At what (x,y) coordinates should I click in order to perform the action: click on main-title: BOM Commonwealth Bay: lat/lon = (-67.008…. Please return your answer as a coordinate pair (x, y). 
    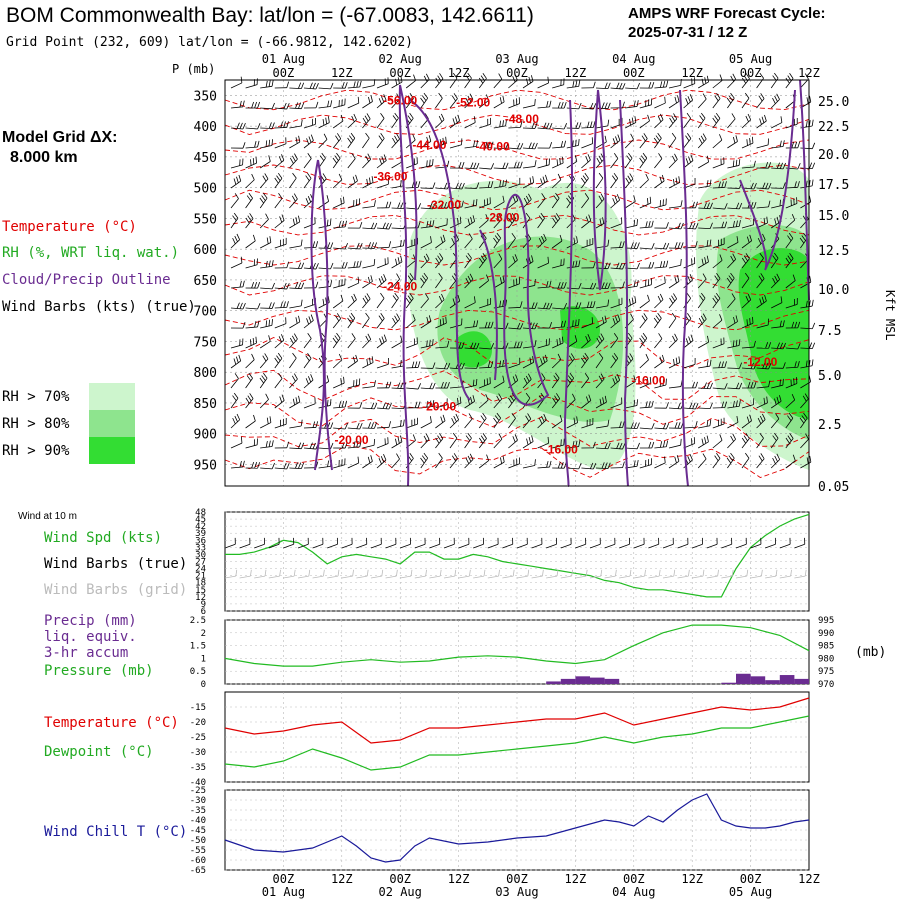
    Looking at the image, I should click on (270, 15).